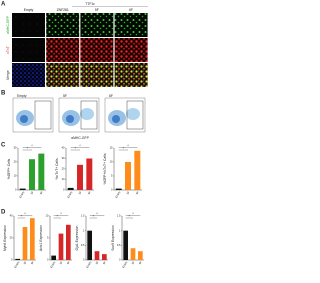 Image resolution: width=320 pixels, height=283 pixels. Describe the element at coordinates (9, 168) in the screenshot. I see `y-axis-label: %GFP+ Cells` at that location.